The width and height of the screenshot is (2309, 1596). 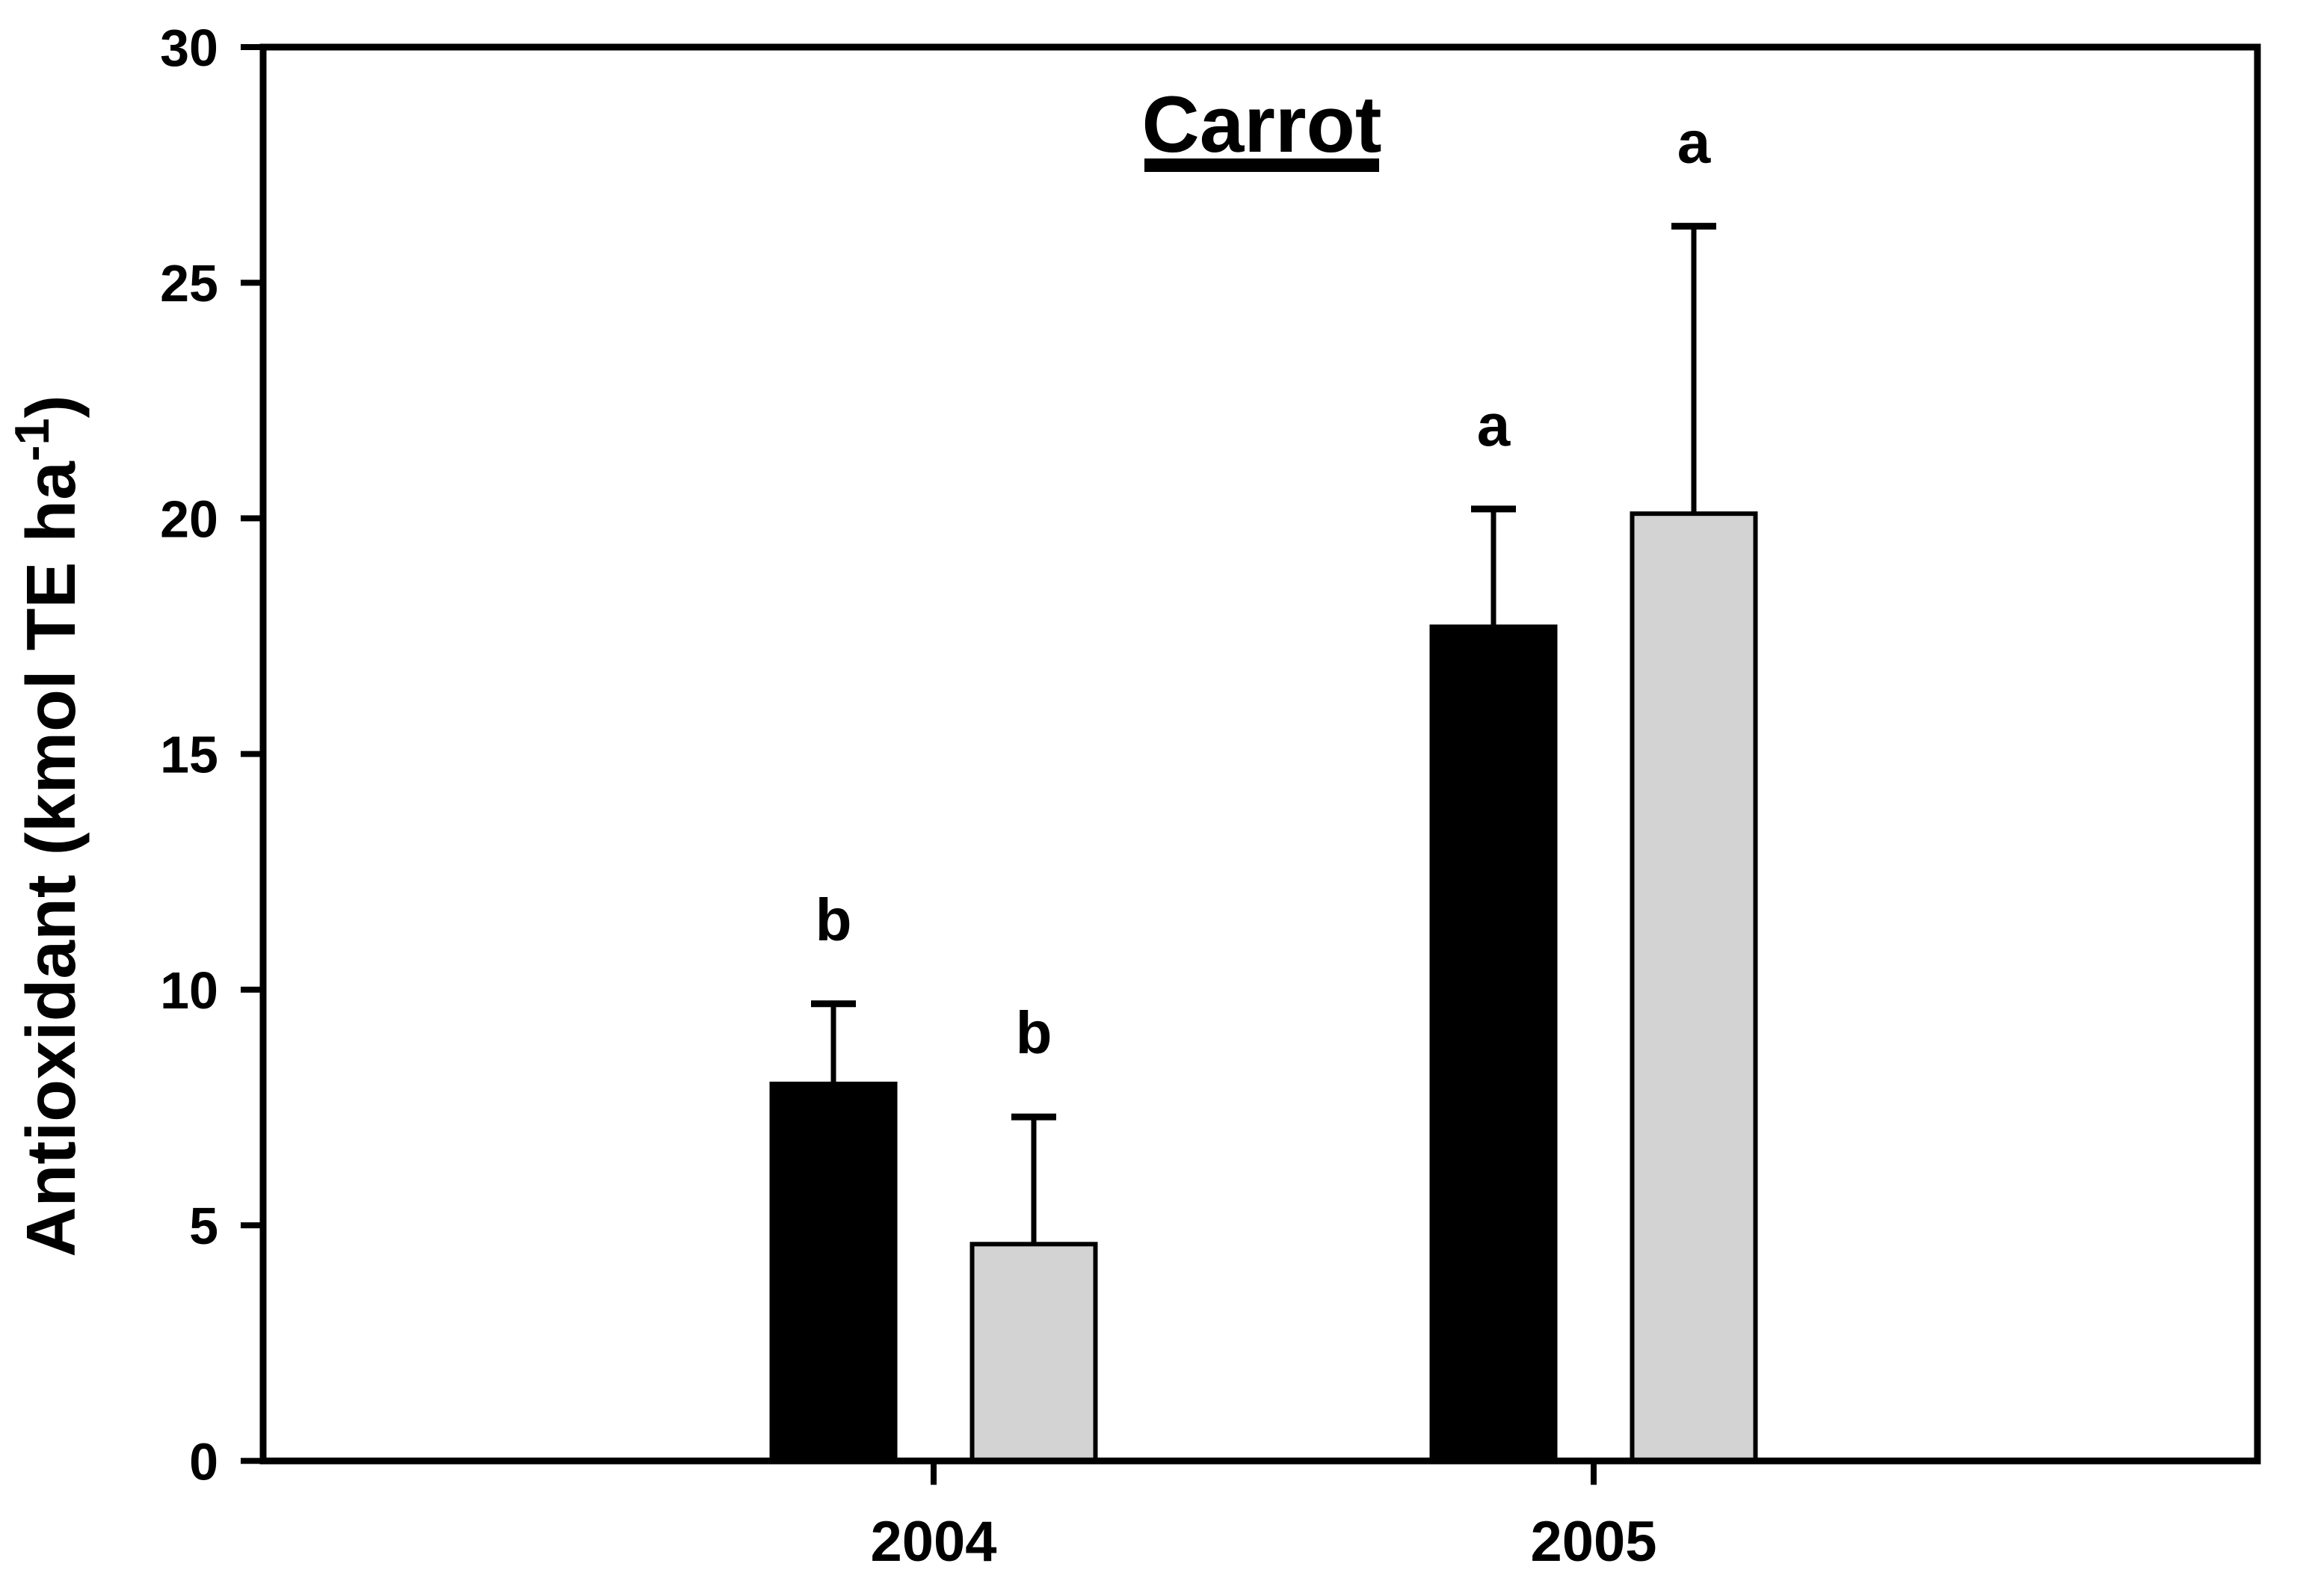 I want to click on sig-letter-black-bars-2005: a, so click(x=1494, y=425).